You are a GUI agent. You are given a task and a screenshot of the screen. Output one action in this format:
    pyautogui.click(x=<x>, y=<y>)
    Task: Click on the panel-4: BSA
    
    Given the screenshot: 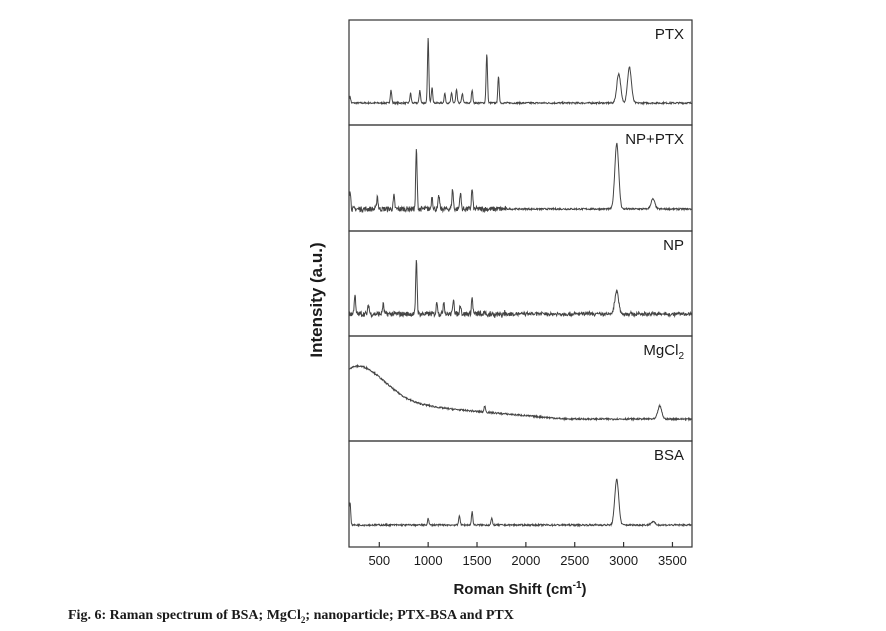 What is the action you would take?
    pyautogui.click(x=520, y=494)
    